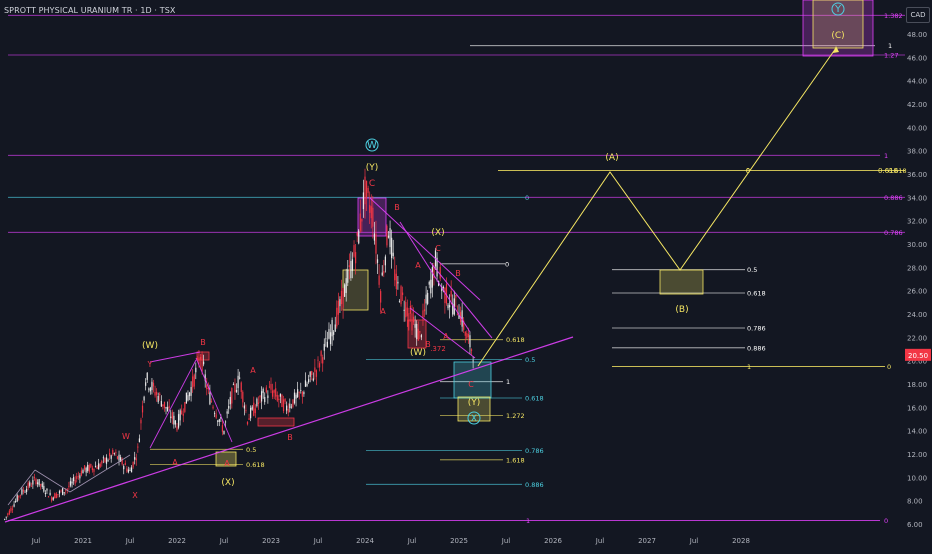 This screenshot has height=554, width=932. Describe the element at coordinates (918, 356) in the screenshot. I see `last-price-label: 20.50` at that location.